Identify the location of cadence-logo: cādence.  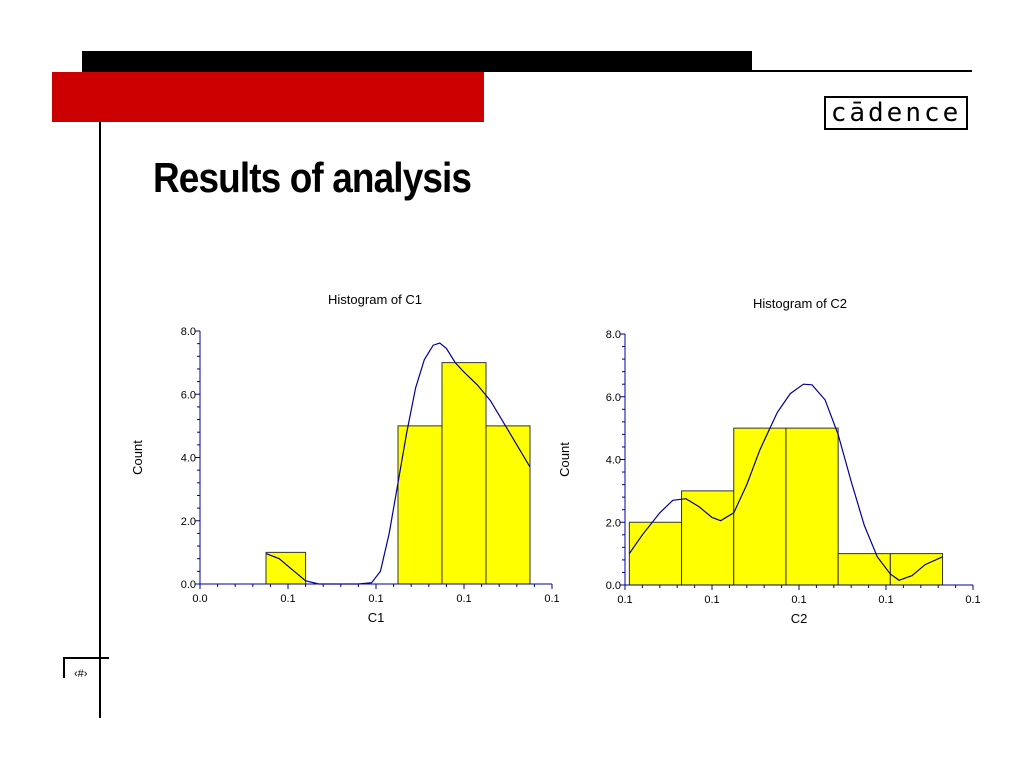
(896, 113).